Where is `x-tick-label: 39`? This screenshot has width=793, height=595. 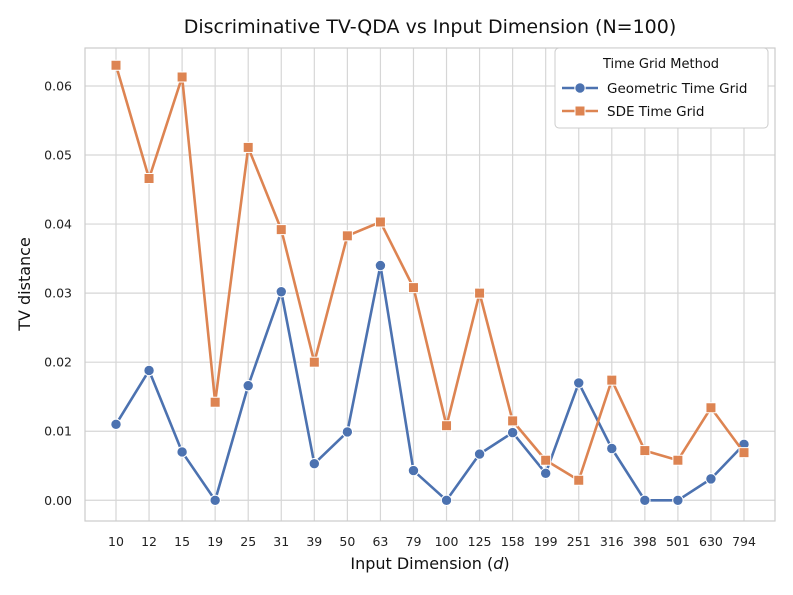
x-tick-label: 39 is located at coordinates (314, 541).